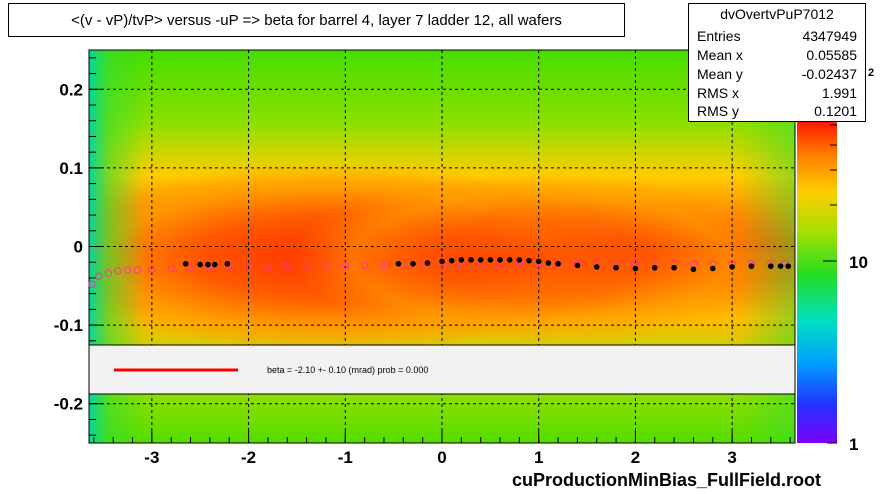  I want to click on stat-row-mean-y: Mean y -0.02437, so click(777, 74).